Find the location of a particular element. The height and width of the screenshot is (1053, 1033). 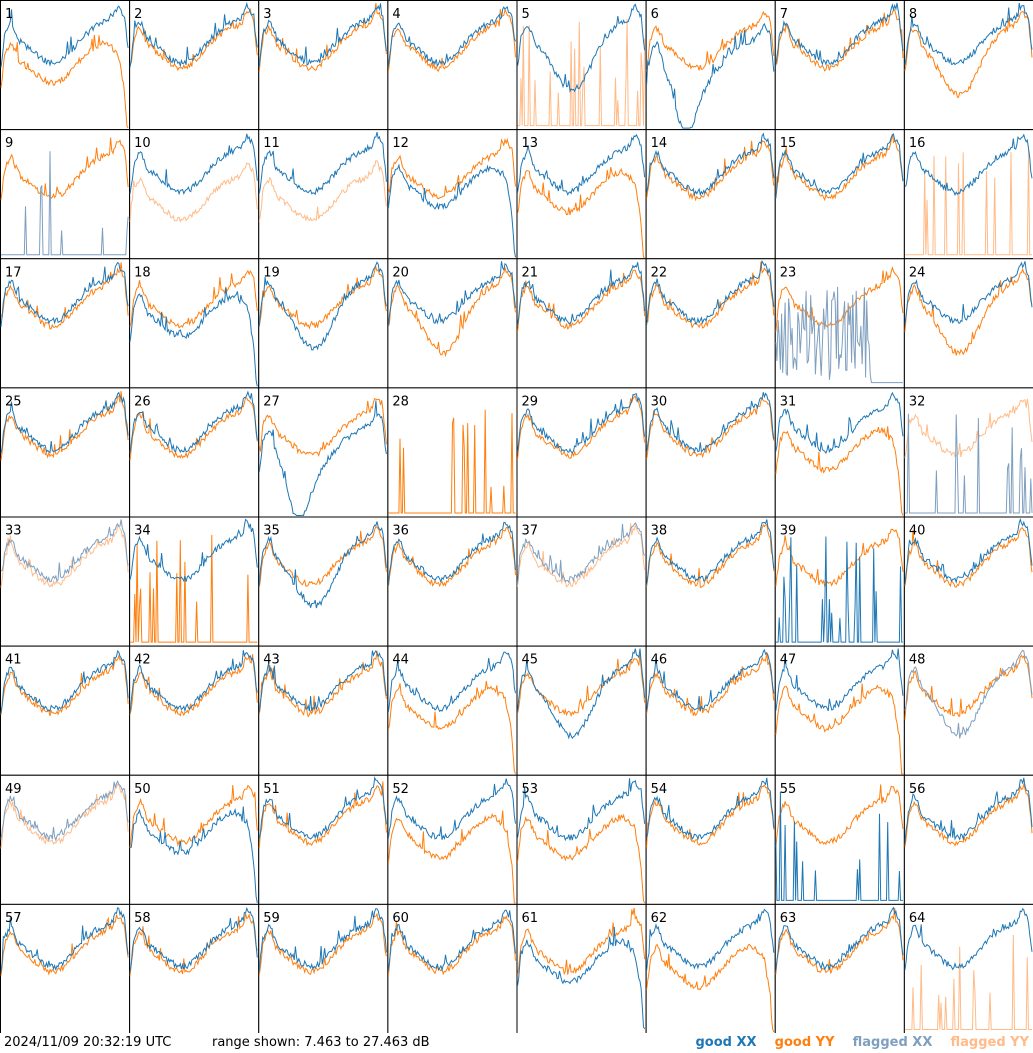

panel-label-6: 6 is located at coordinates (655, 14).